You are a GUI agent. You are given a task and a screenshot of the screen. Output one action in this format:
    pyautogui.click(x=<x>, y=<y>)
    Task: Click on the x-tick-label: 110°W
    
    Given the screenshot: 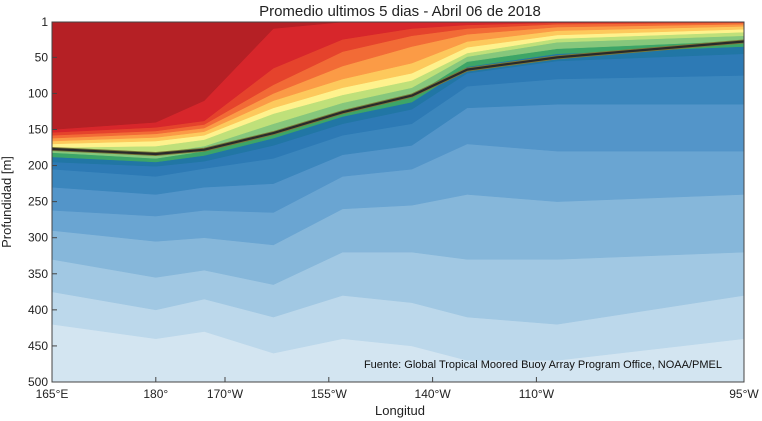 What is the action you would take?
    pyautogui.click(x=537, y=394)
    